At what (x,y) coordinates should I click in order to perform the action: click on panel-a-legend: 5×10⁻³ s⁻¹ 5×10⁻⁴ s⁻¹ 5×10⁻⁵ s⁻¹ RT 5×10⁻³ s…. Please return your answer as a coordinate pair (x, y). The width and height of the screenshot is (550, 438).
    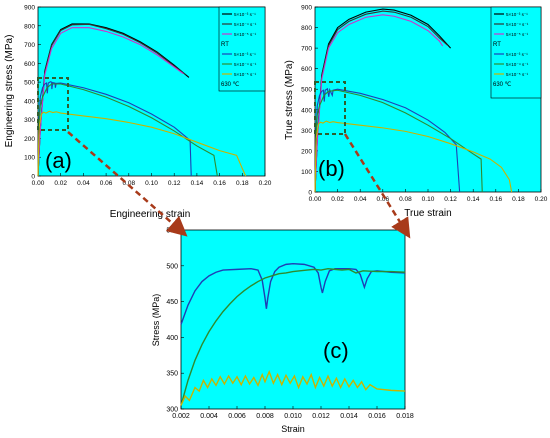
    Looking at the image, I should click on (242, 49).